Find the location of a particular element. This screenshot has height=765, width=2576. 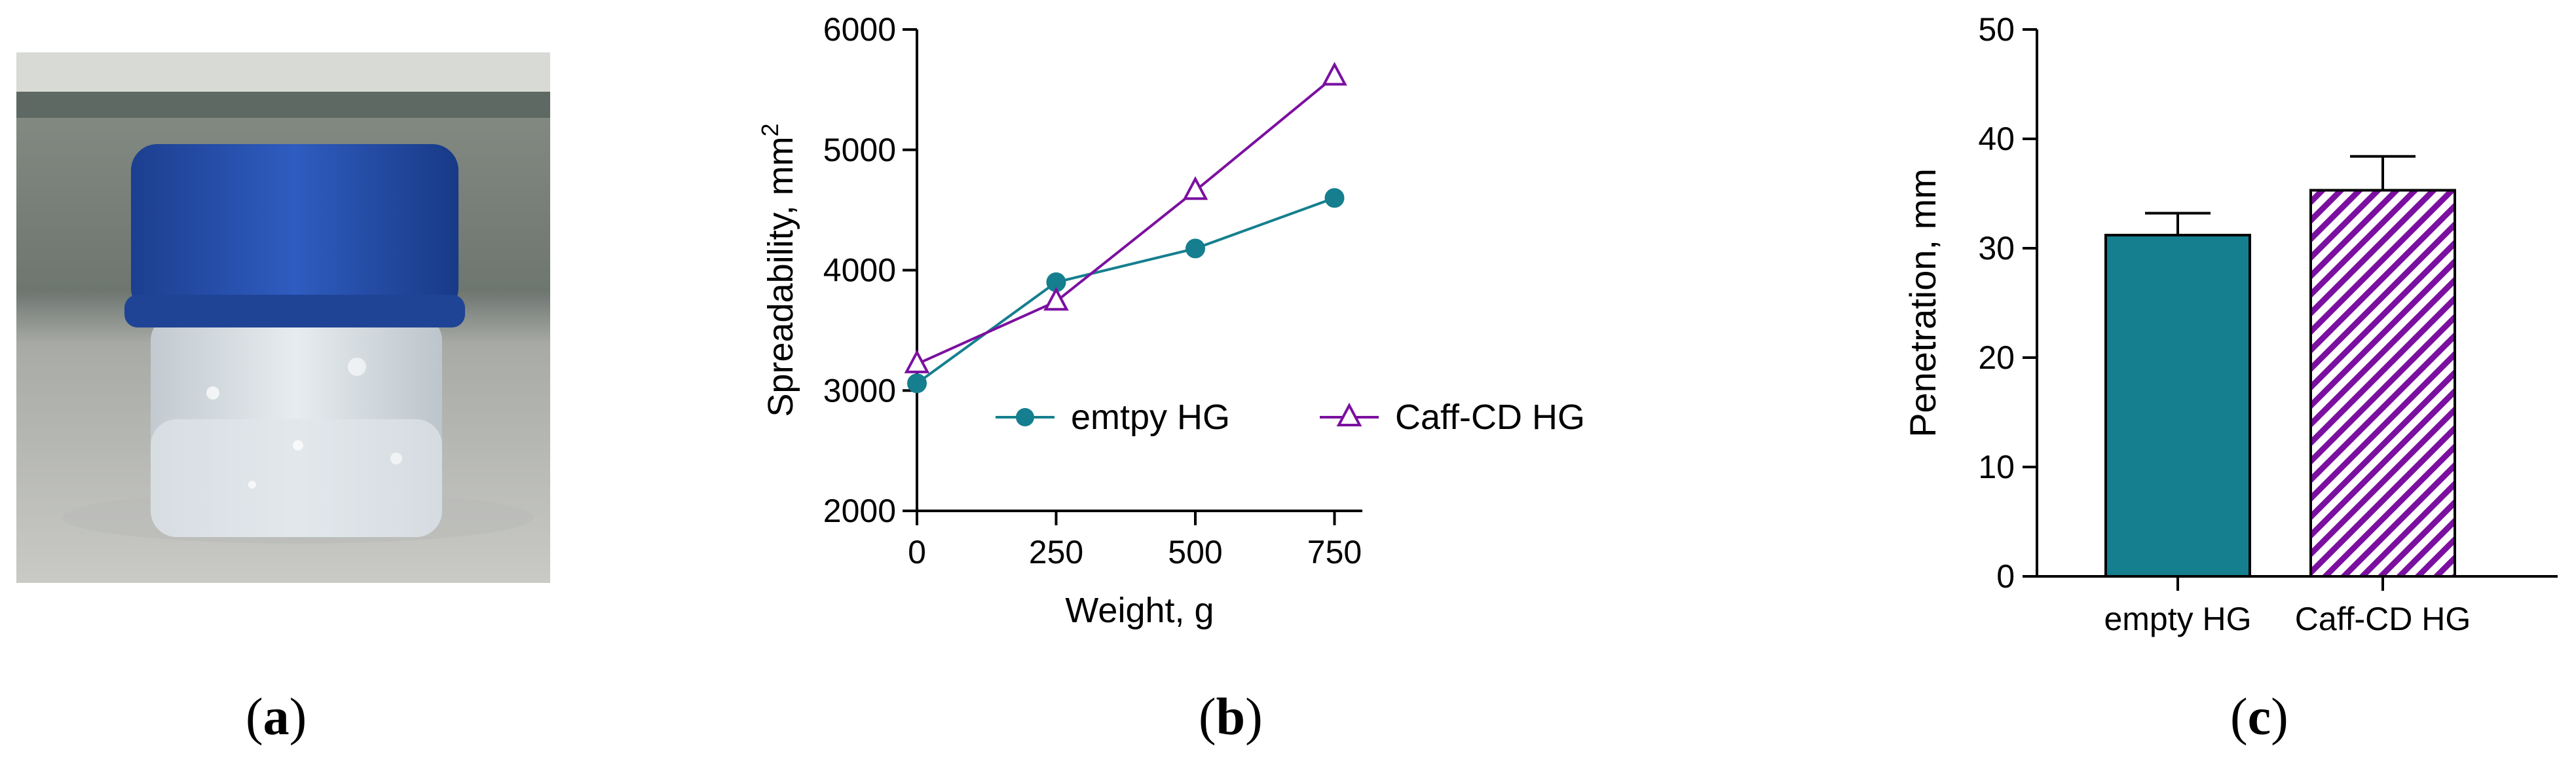

y-axis-title: Spreadability, mm2 is located at coordinates (778, 270).